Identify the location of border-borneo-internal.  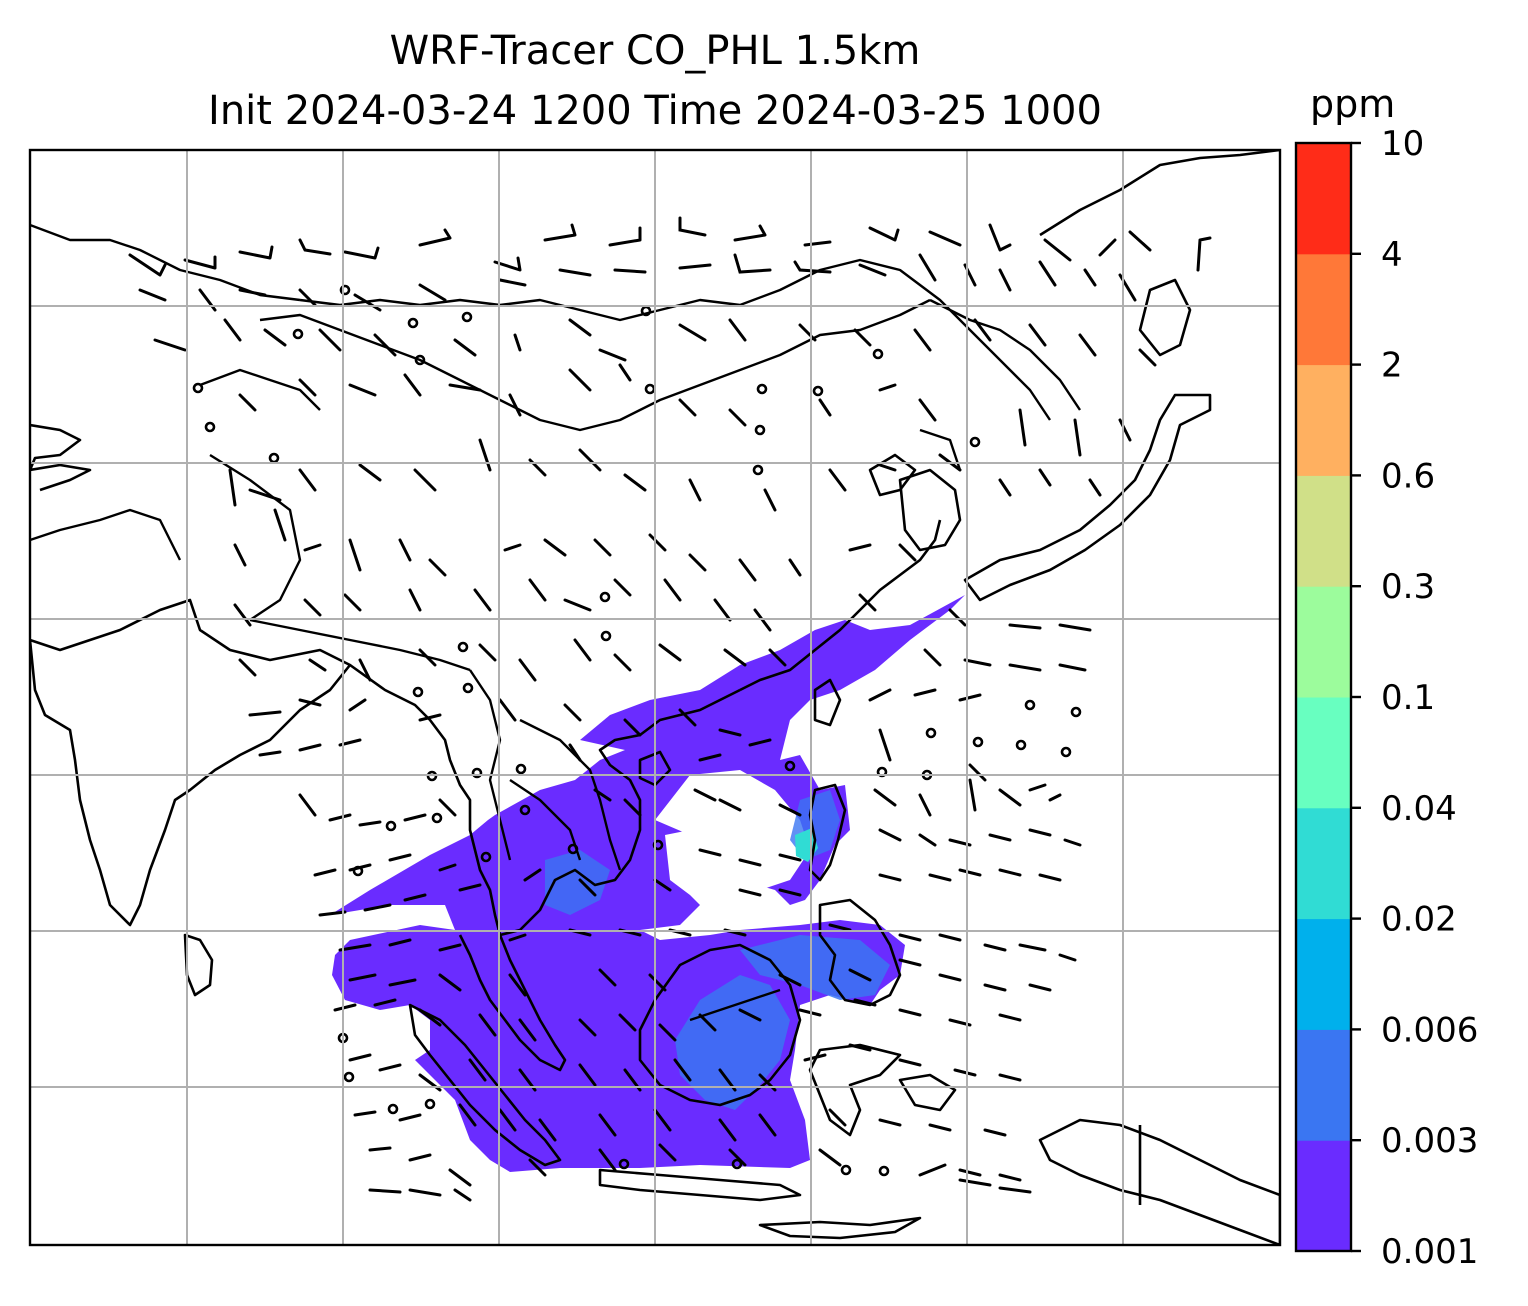
(735, 1005).